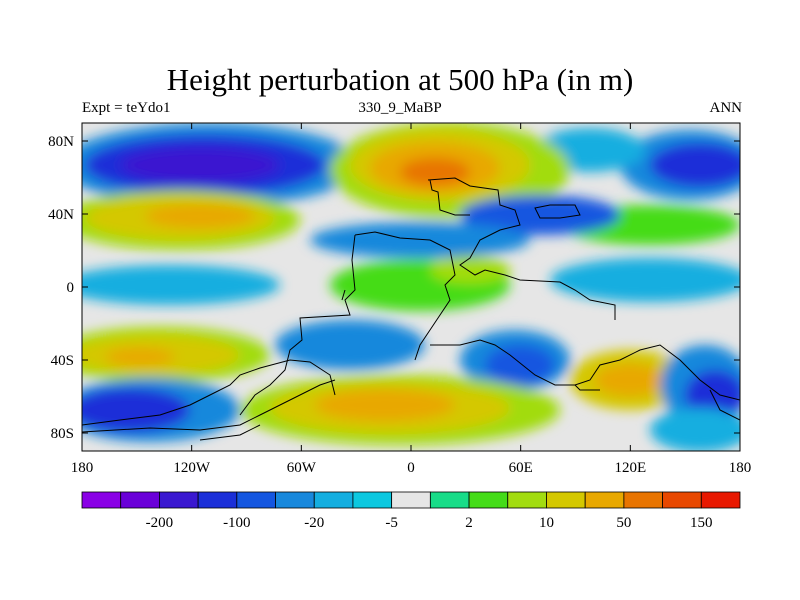 The height and width of the screenshot is (600, 800). What do you see at coordinates (411, 468) in the screenshot?
I see `x-tick-label: 0` at bounding box center [411, 468].